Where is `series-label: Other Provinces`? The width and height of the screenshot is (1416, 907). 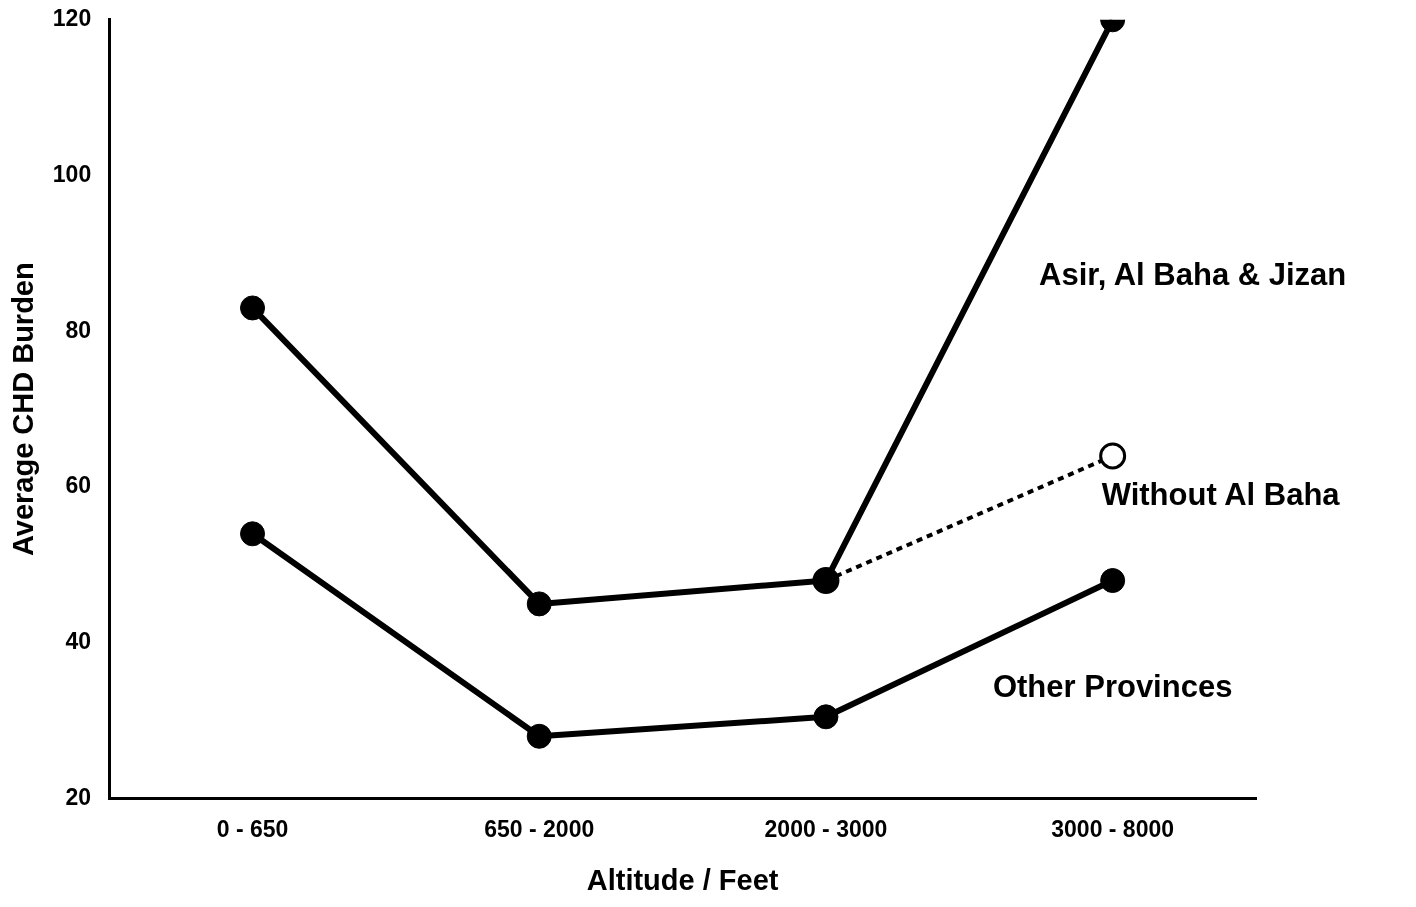 series-label: Other Provinces is located at coordinates (1112, 687).